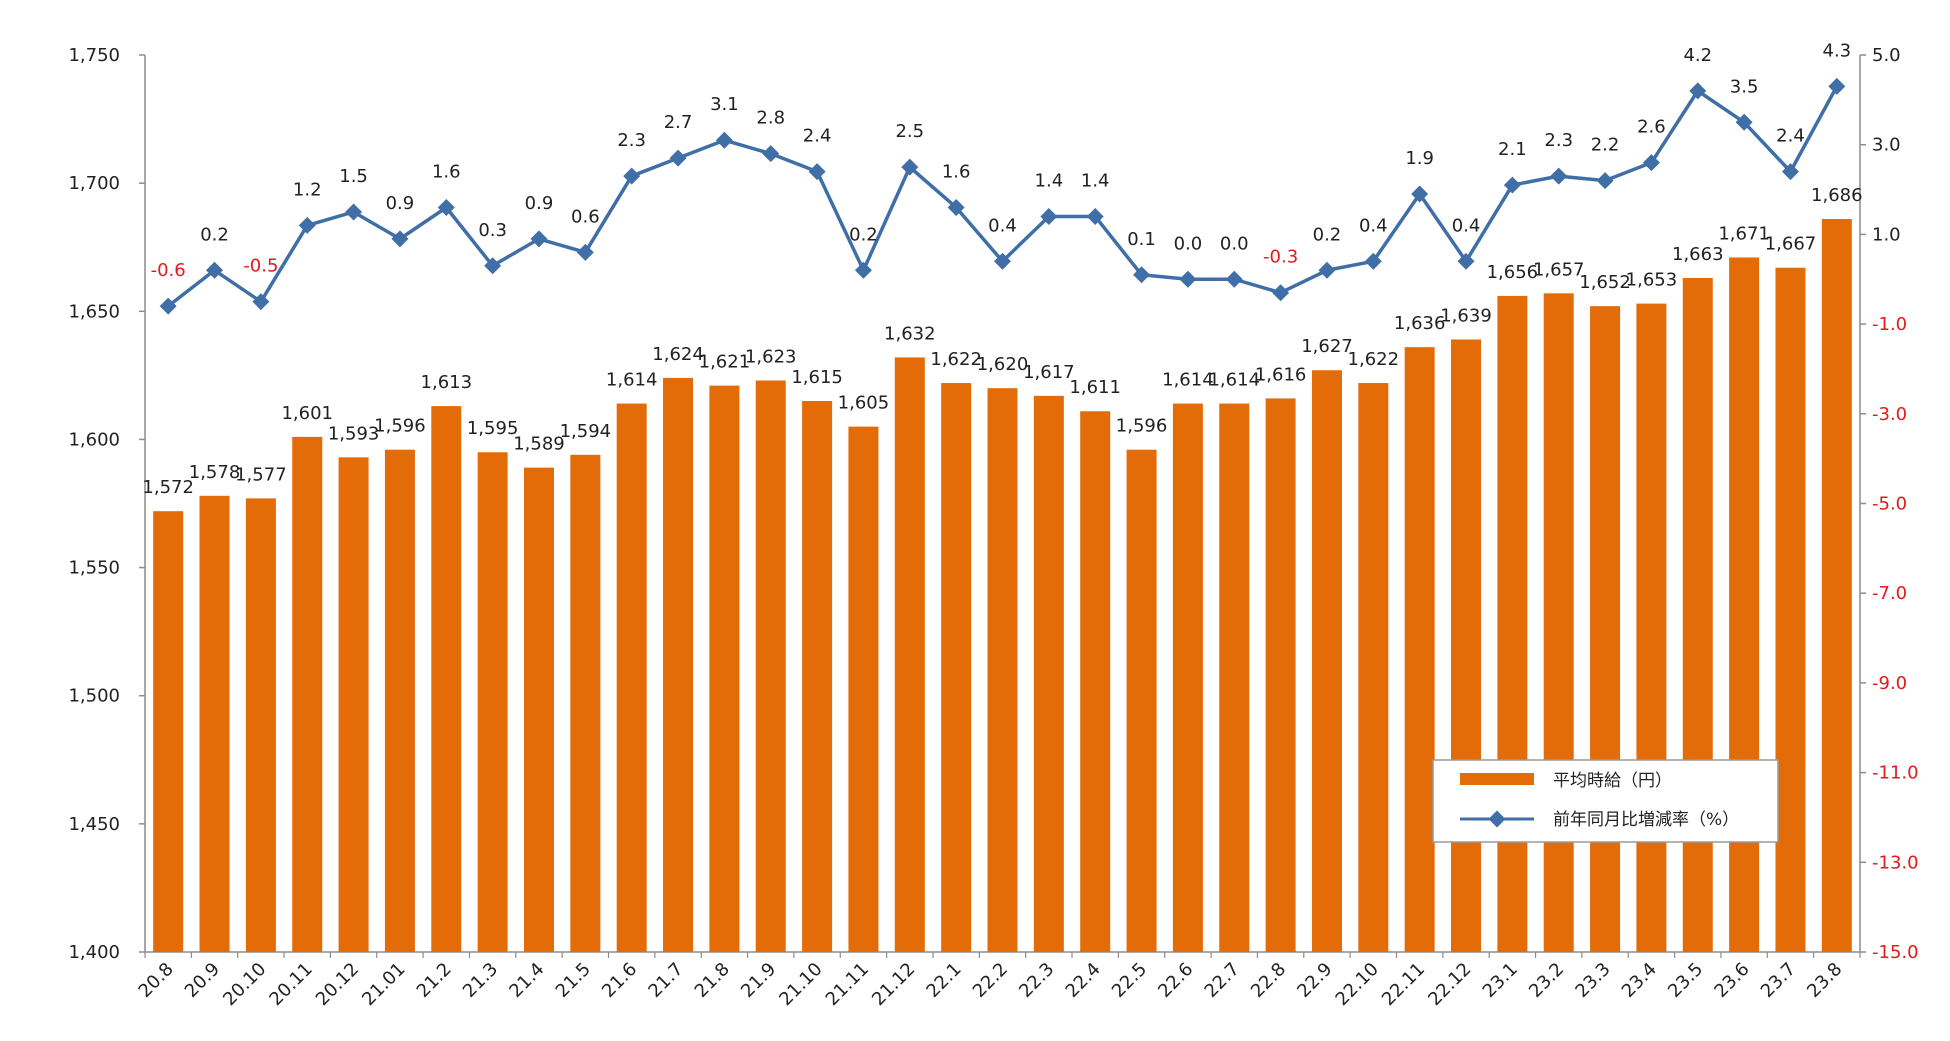  Describe the element at coordinates (1837, 50) in the screenshot. I see `line-data-label: 4.3` at that location.